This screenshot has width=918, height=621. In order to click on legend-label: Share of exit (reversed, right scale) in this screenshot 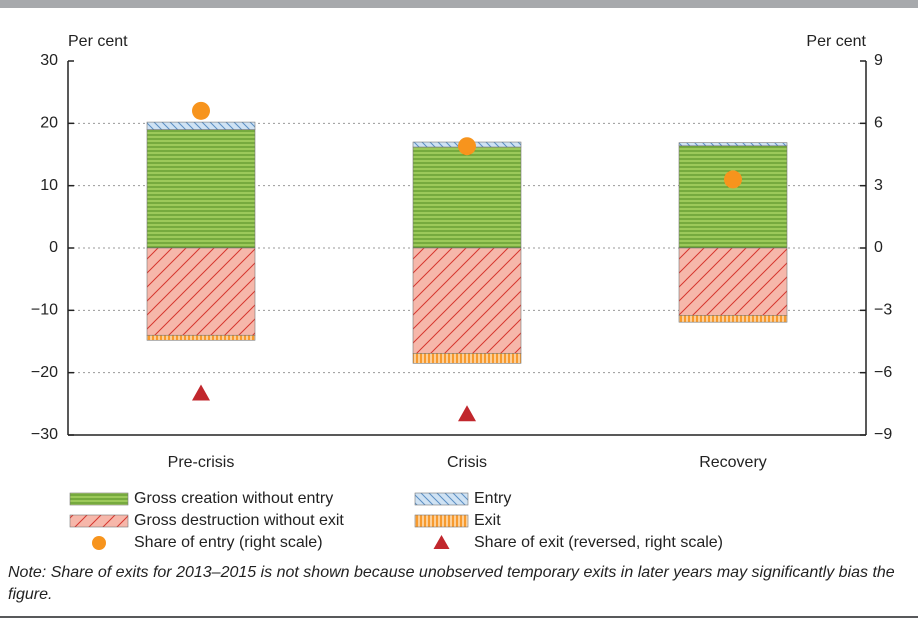, I will do `click(598, 542)`.